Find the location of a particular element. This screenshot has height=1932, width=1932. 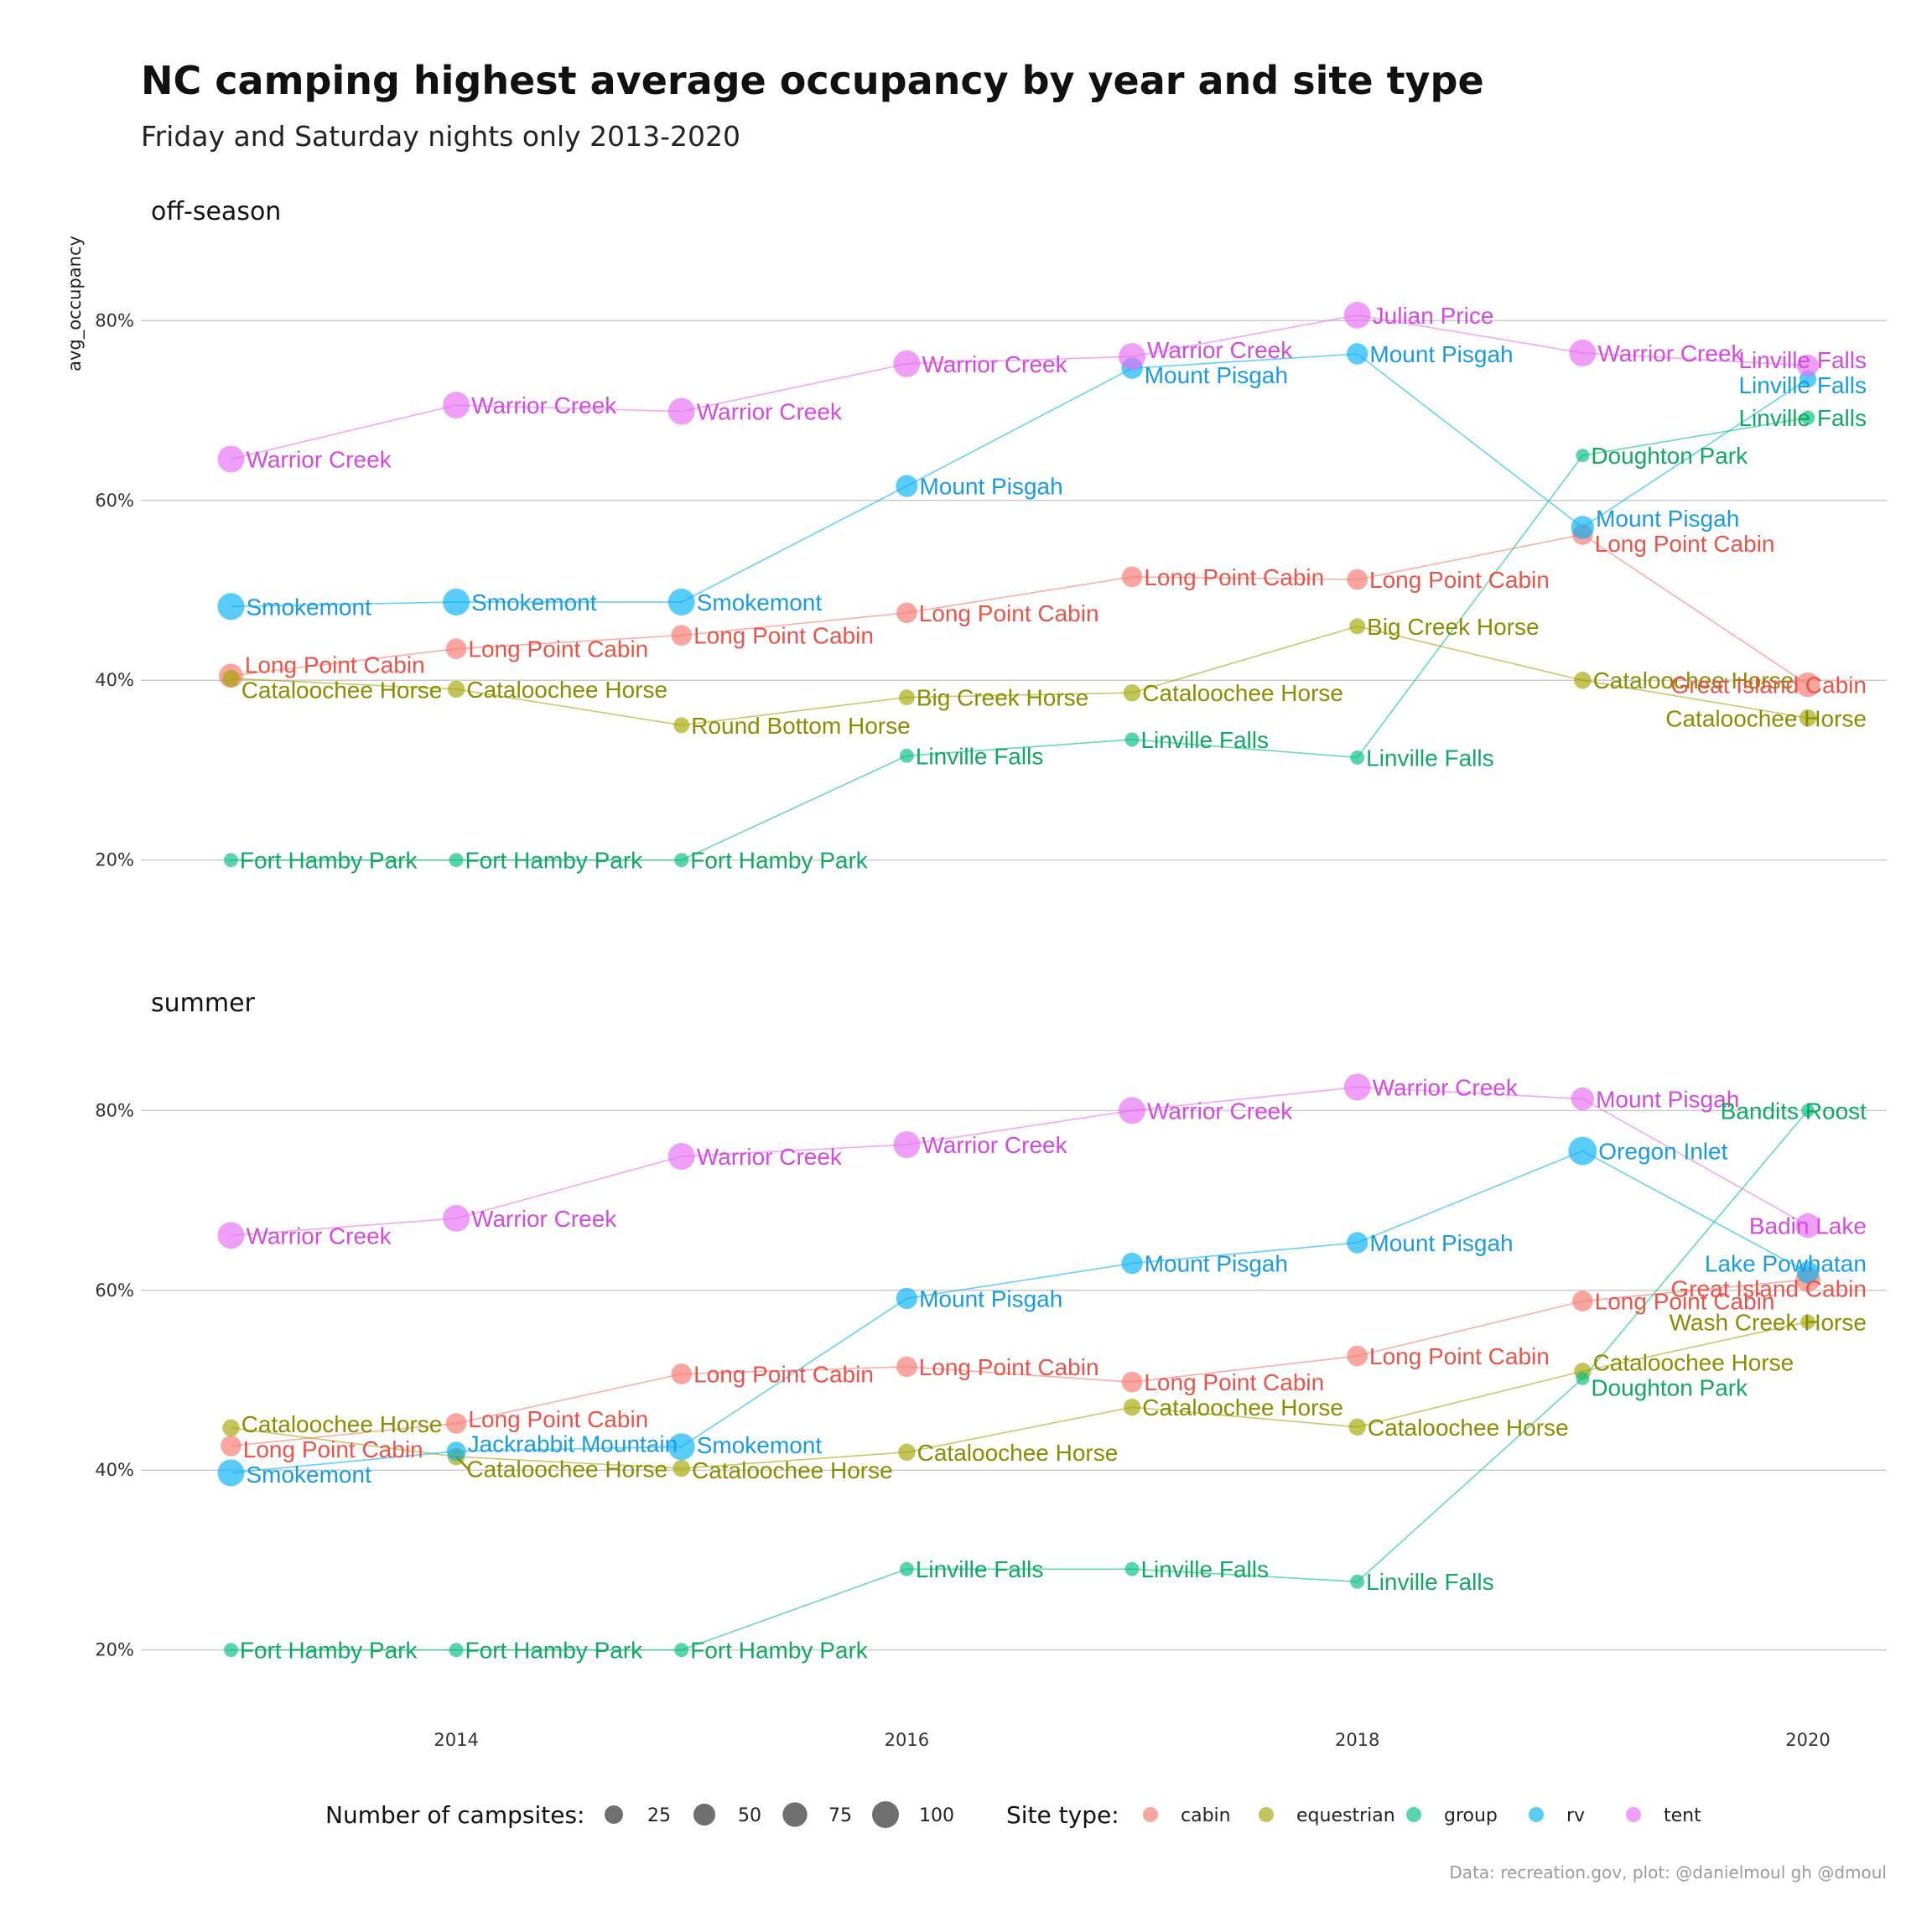

point-label: Lake Powhatan is located at coordinates (1786, 1264).